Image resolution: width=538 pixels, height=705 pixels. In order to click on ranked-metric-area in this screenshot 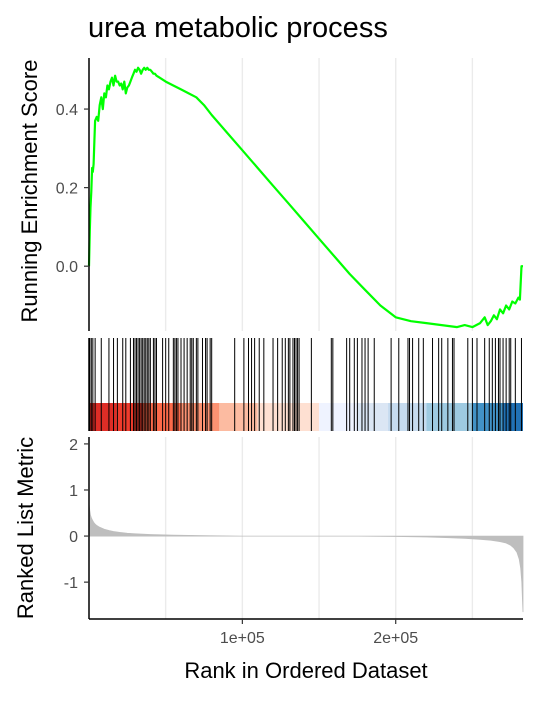, I will do `click(306, 558)`.